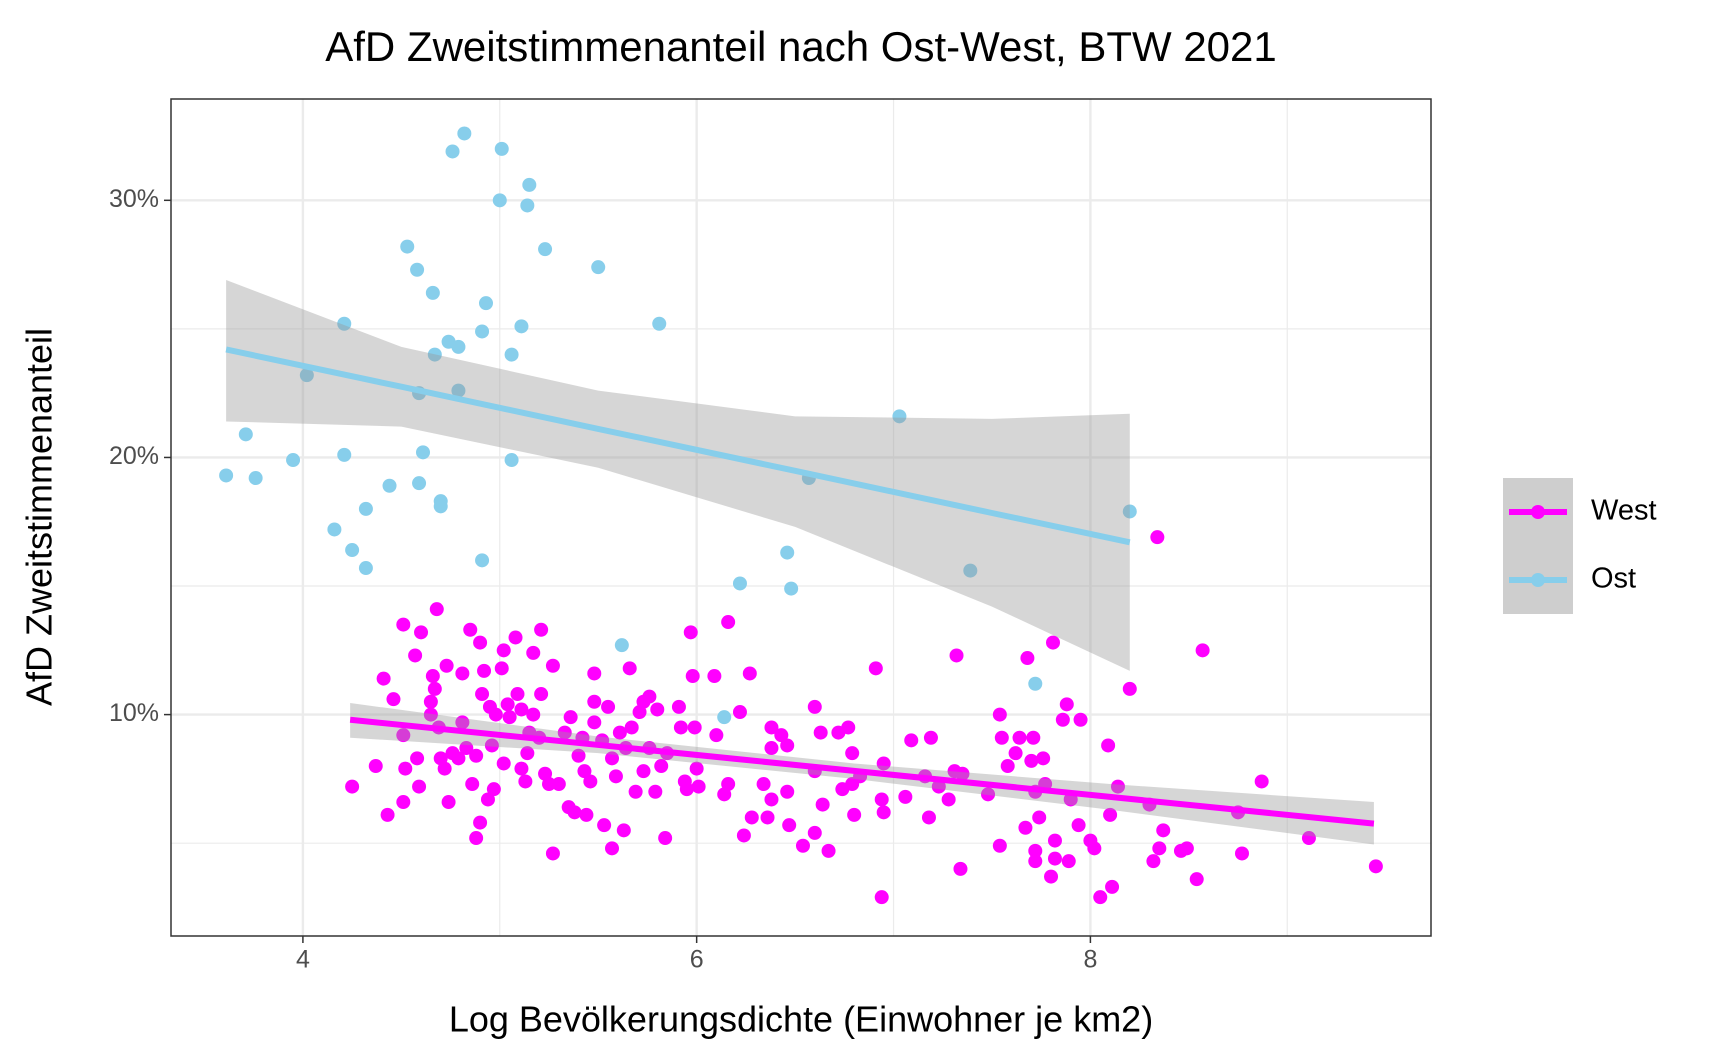  Describe the element at coordinates (134, 713) in the screenshot. I see `y-tick-label: 10%` at that location.